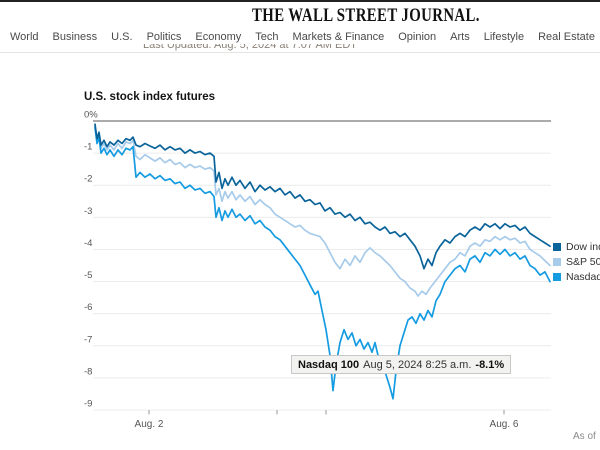 The image size is (600, 450). What do you see at coordinates (88, 211) in the screenshot?
I see `y-axis-tick-label: -3` at bounding box center [88, 211].